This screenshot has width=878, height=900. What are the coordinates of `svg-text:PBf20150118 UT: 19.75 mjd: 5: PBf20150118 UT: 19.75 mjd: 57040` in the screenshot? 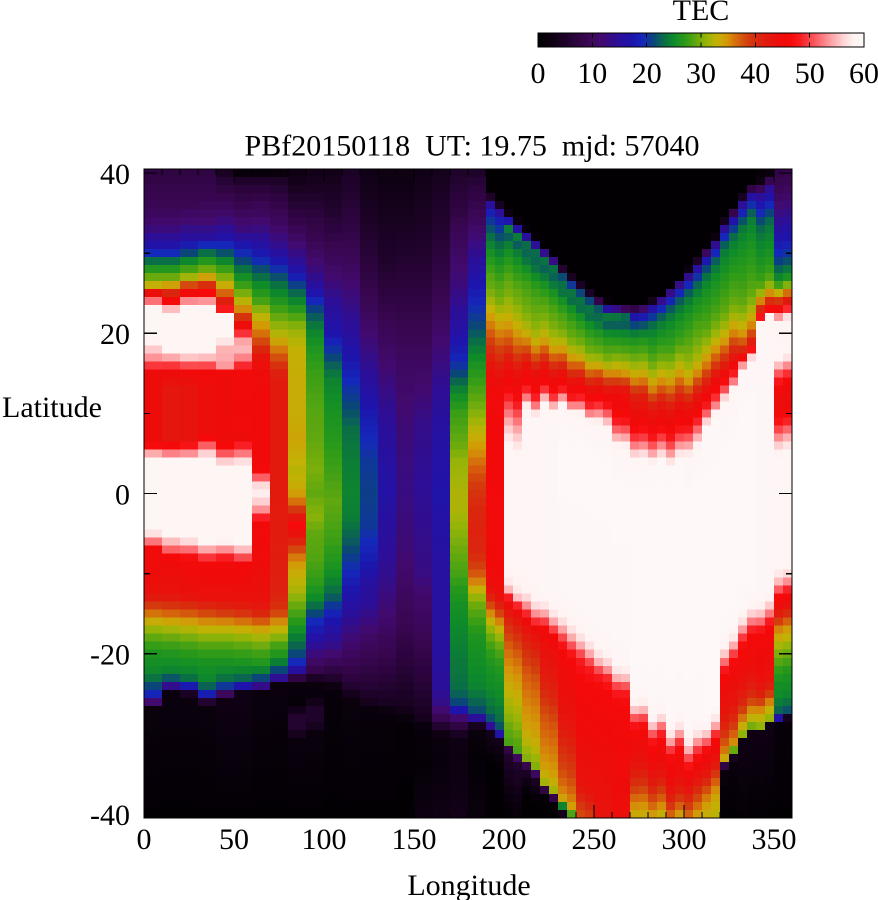 It's located at (472, 146).